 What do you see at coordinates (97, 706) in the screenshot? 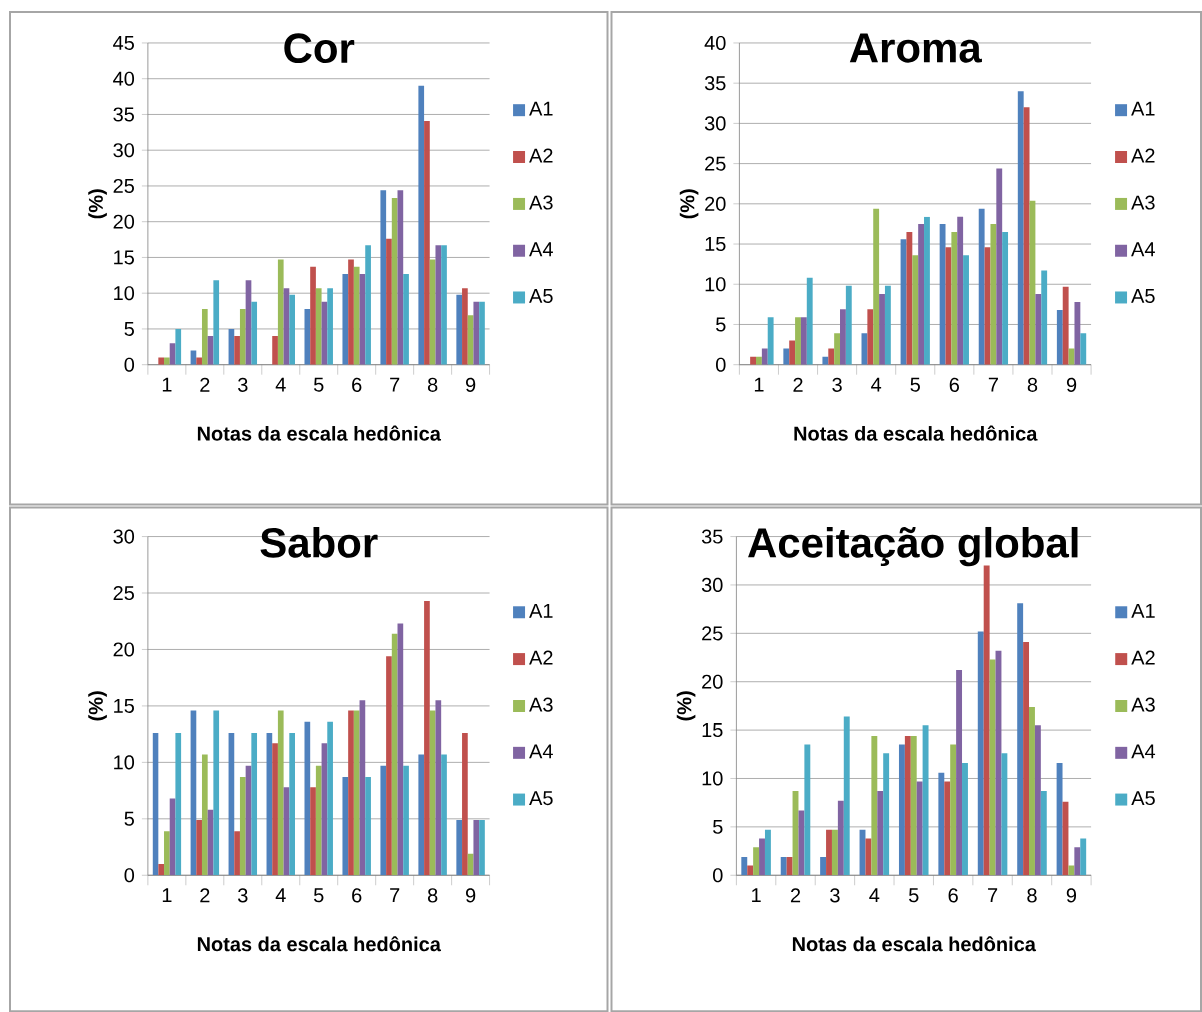
I see `y-axis-title: (%)` at bounding box center [97, 706].